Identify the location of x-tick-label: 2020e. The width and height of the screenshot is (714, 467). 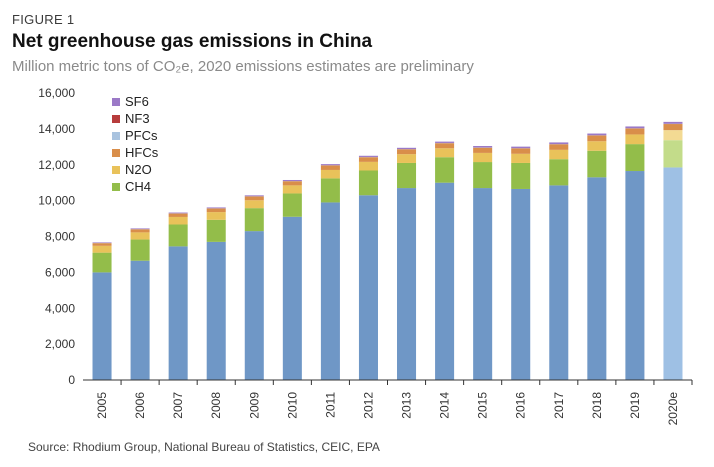
(673, 409).